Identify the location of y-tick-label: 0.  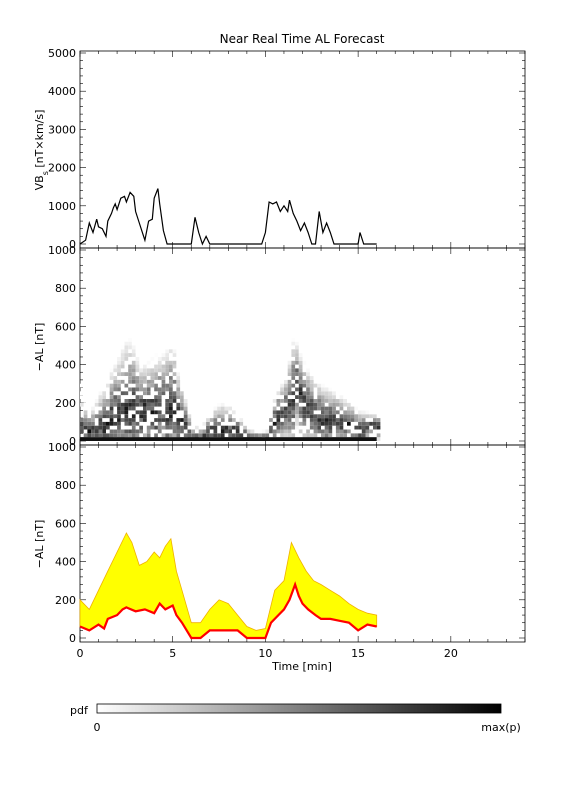
(72, 244).